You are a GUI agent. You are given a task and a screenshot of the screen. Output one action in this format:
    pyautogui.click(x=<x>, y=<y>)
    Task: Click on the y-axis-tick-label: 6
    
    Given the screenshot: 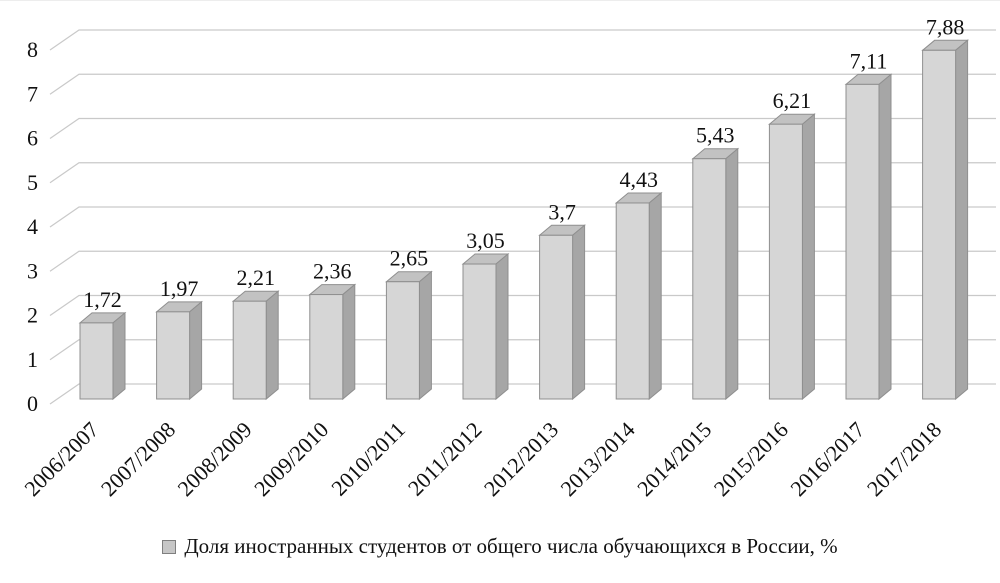 What is the action you would take?
    pyautogui.click(x=32, y=138)
    